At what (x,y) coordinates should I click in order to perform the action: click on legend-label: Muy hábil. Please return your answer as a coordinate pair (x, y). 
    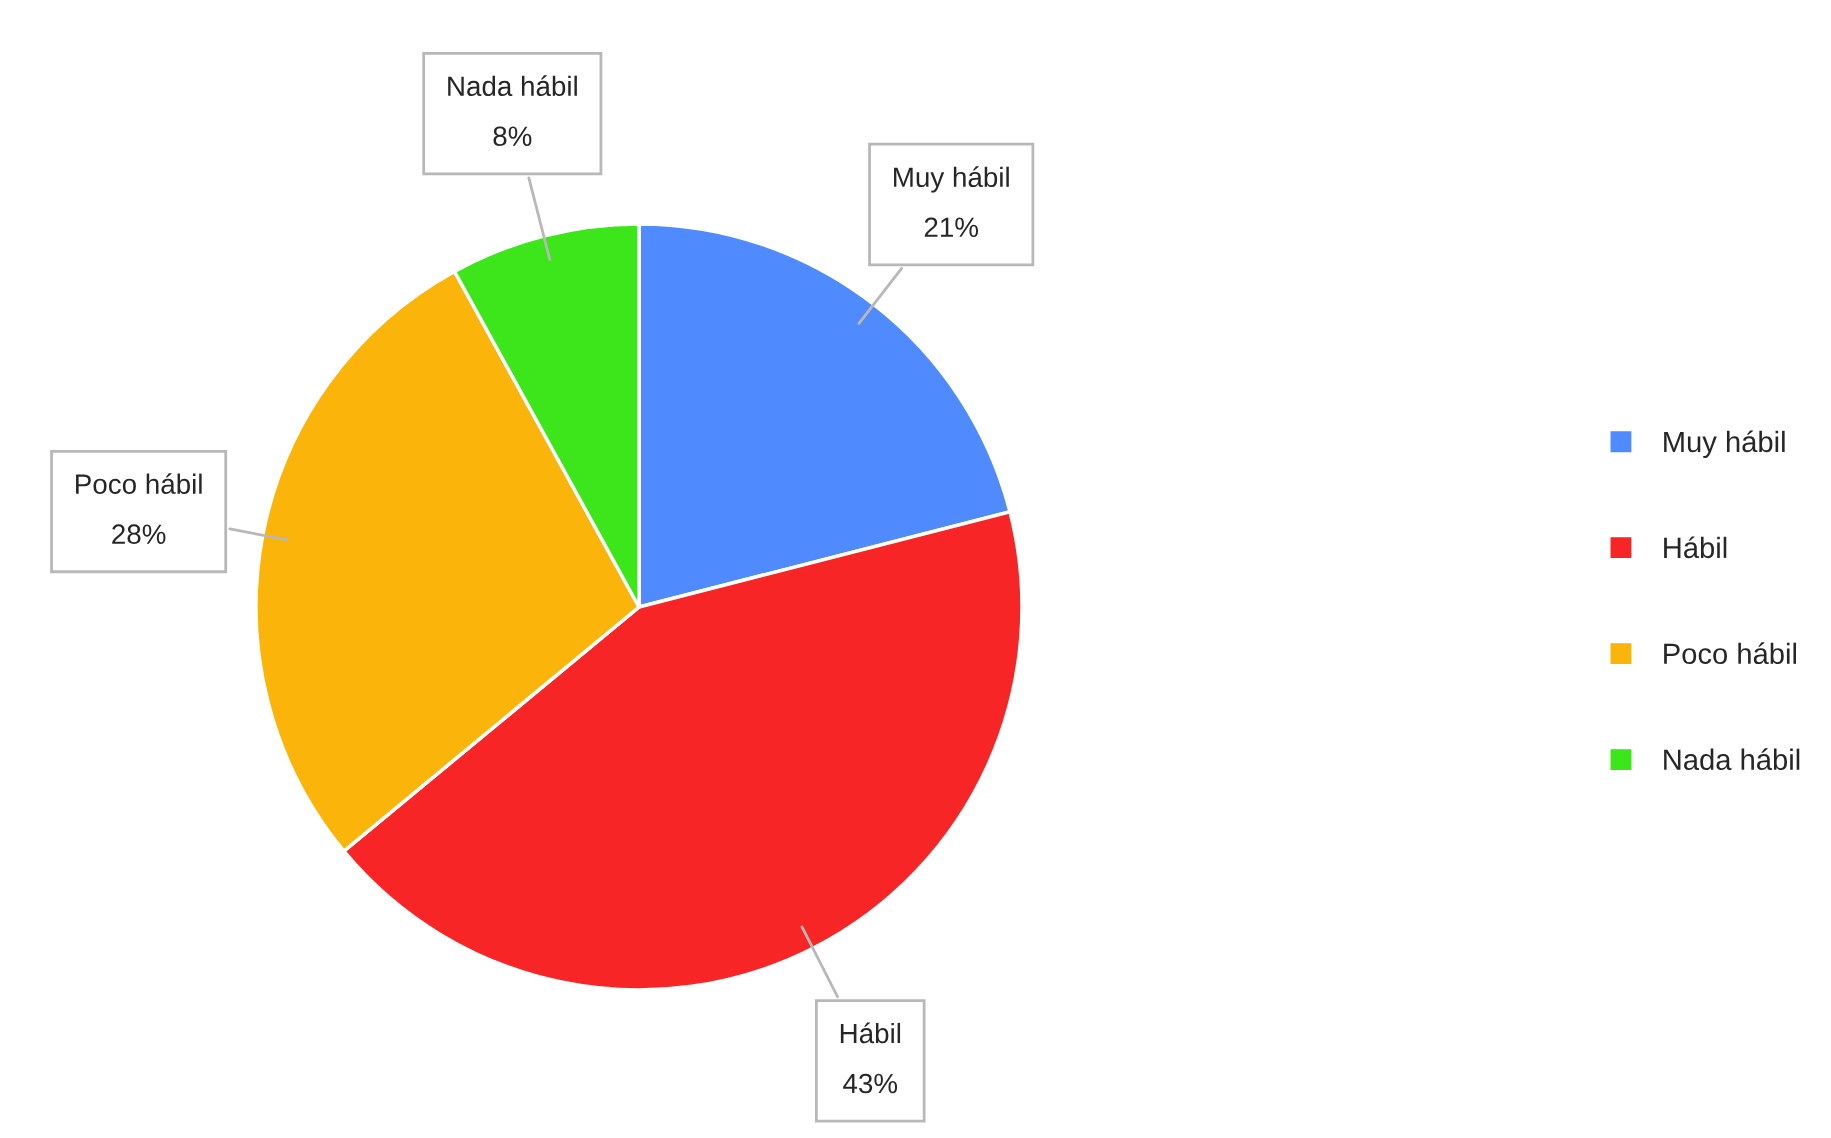
    Looking at the image, I should click on (1724, 444).